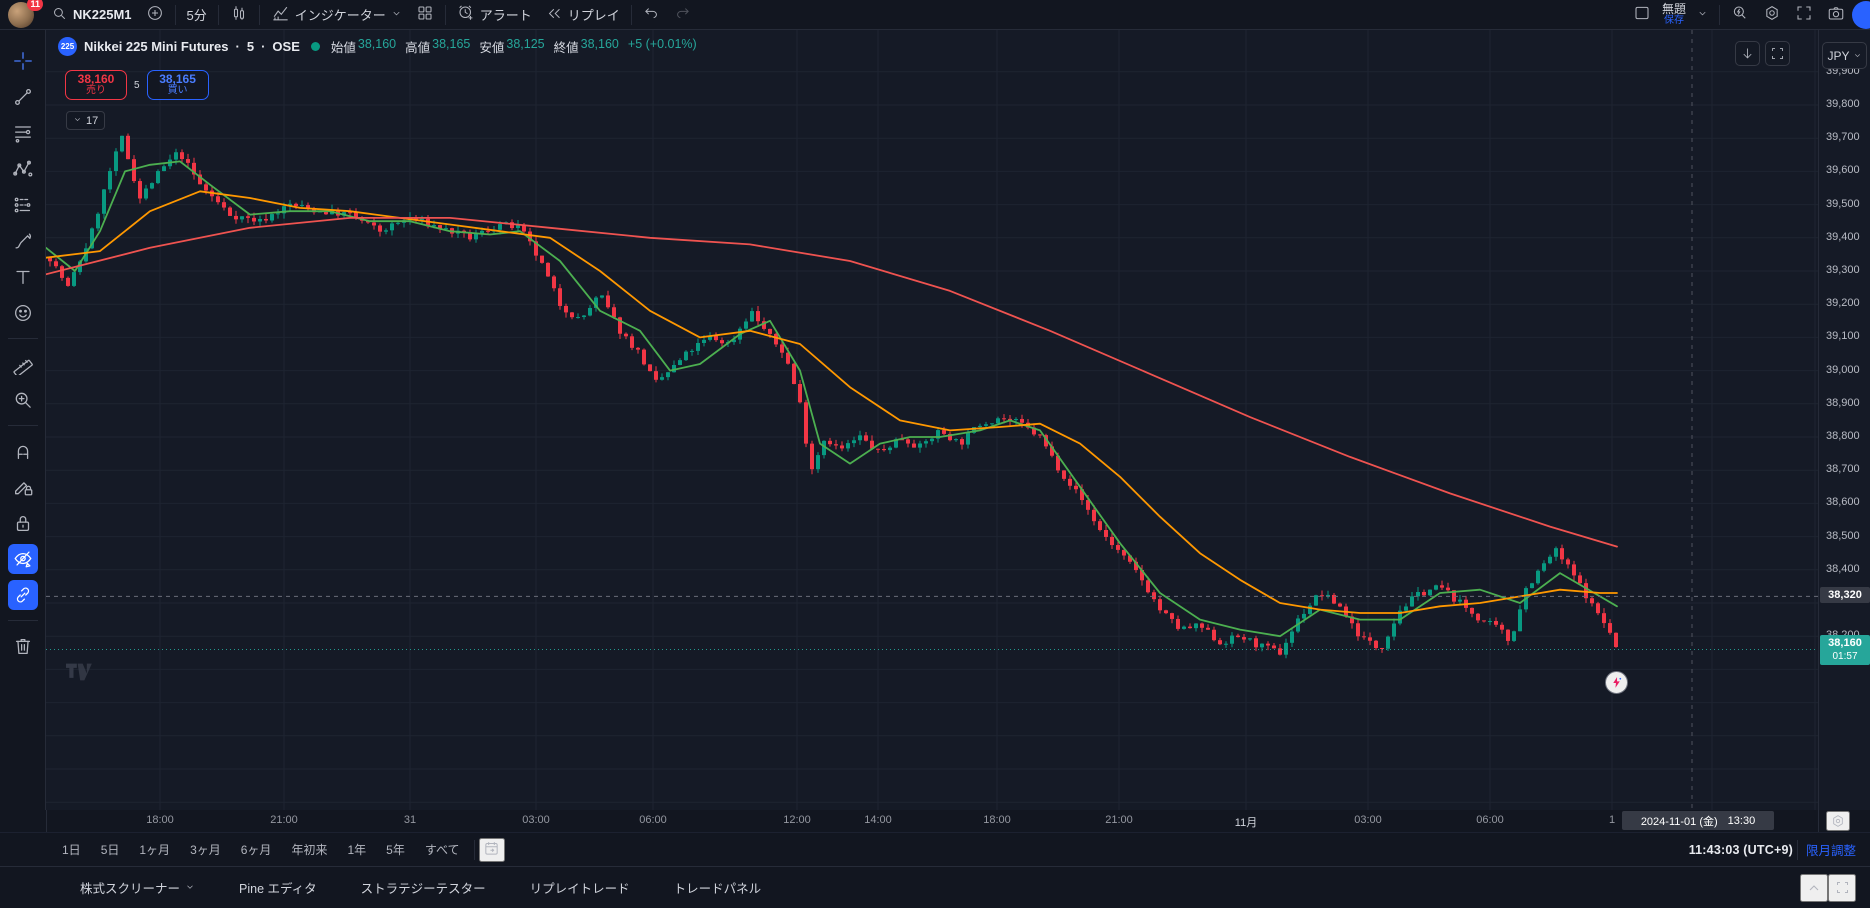 The image size is (1870, 908). Describe the element at coordinates (580, 887) in the screenshot. I see `bottom-tab-3: リプレイトレード` at that location.